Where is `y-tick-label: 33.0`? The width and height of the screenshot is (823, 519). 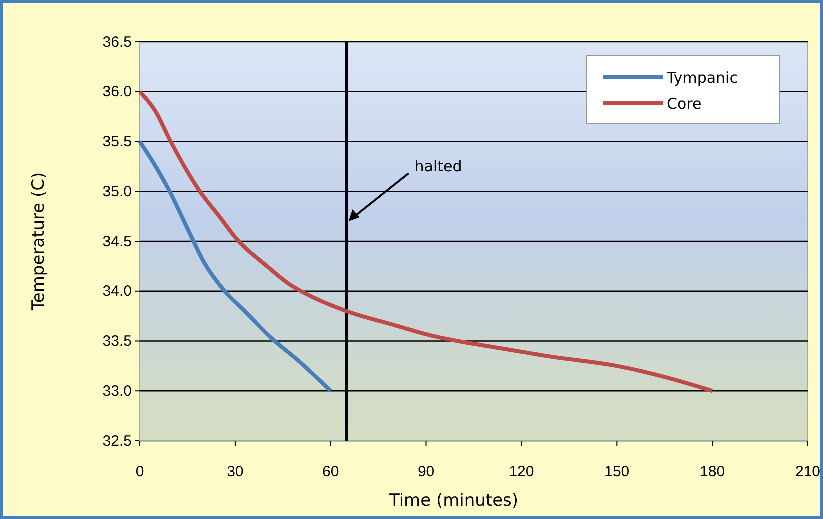 y-tick-label: 33.0 is located at coordinates (117, 391).